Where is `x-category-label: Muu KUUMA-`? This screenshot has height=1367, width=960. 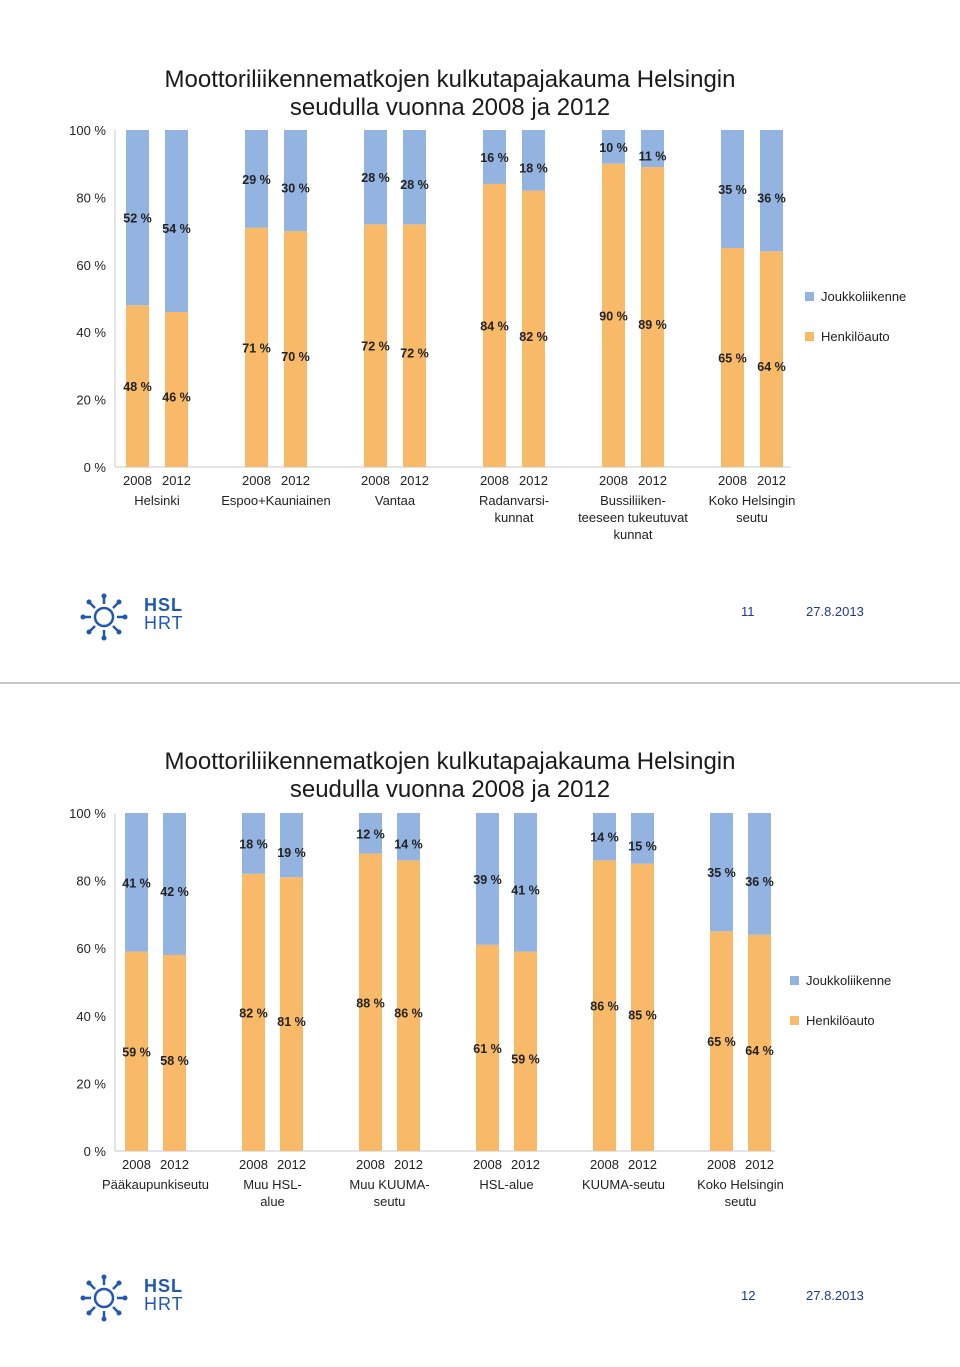 x-category-label: Muu KUUMA- is located at coordinates (389, 1184).